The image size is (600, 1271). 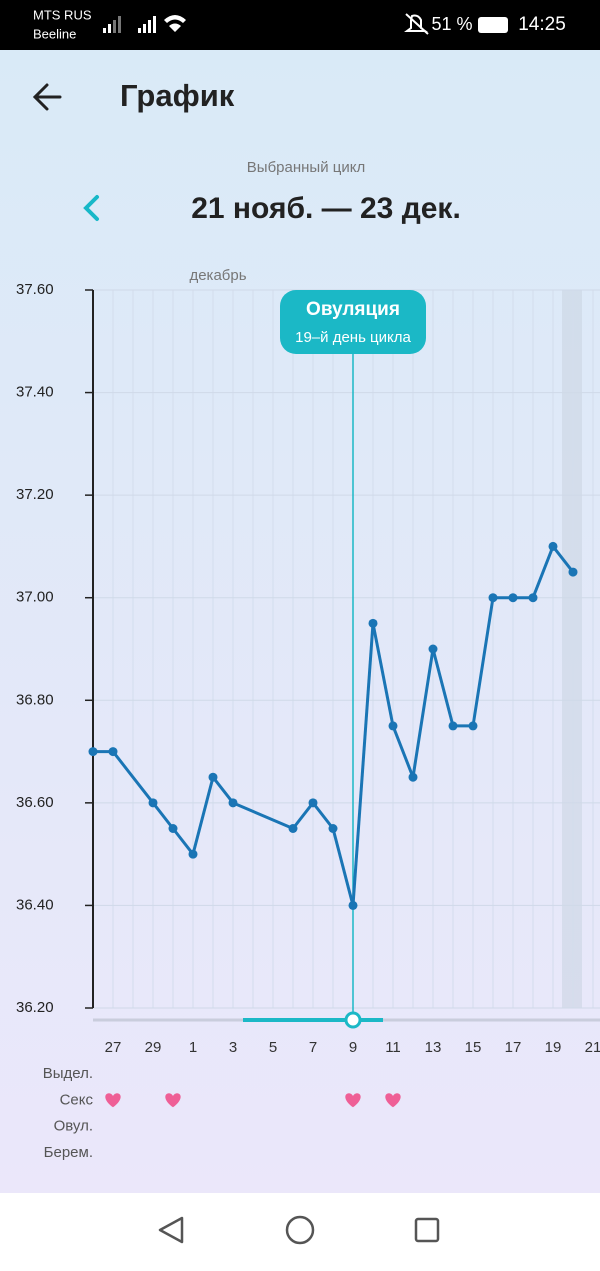 I want to click on ovulation-subtitle: 19–й день цикла, so click(x=353, y=337).